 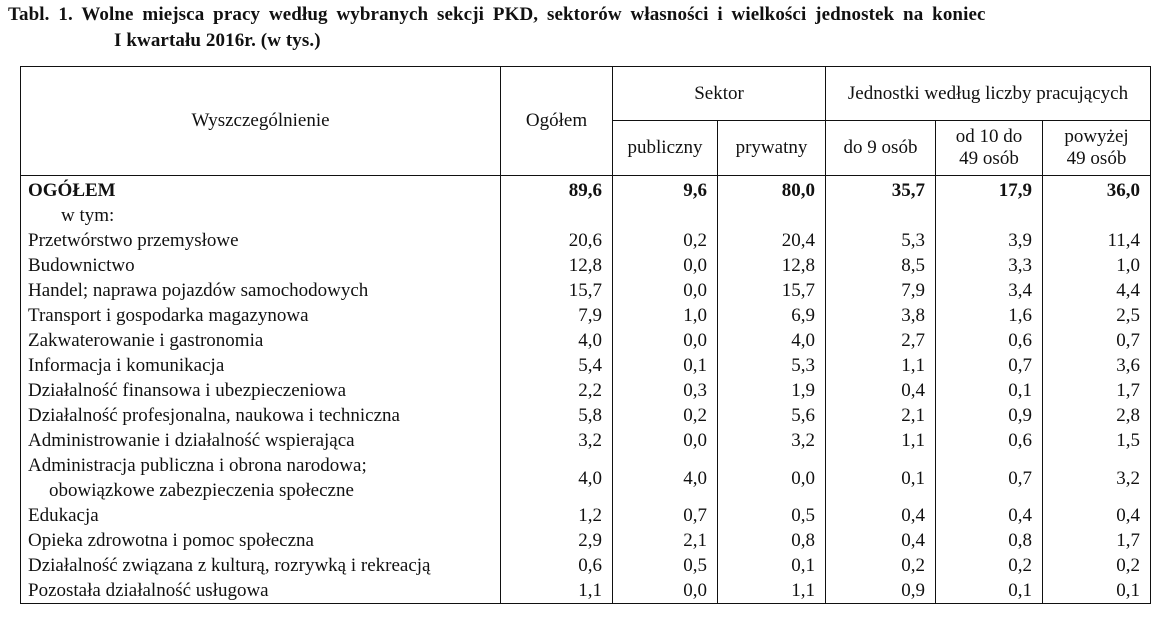 What do you see at coordinates (665, 148) in the screenshot?
I see `header-public: publiczny` at bounding box center [665, 148].